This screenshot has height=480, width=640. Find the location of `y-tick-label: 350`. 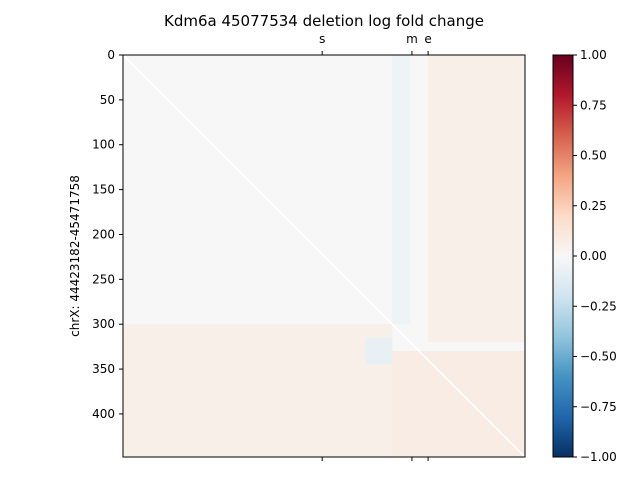

y-tick-label: 350 is located at coordinates (103, 369).